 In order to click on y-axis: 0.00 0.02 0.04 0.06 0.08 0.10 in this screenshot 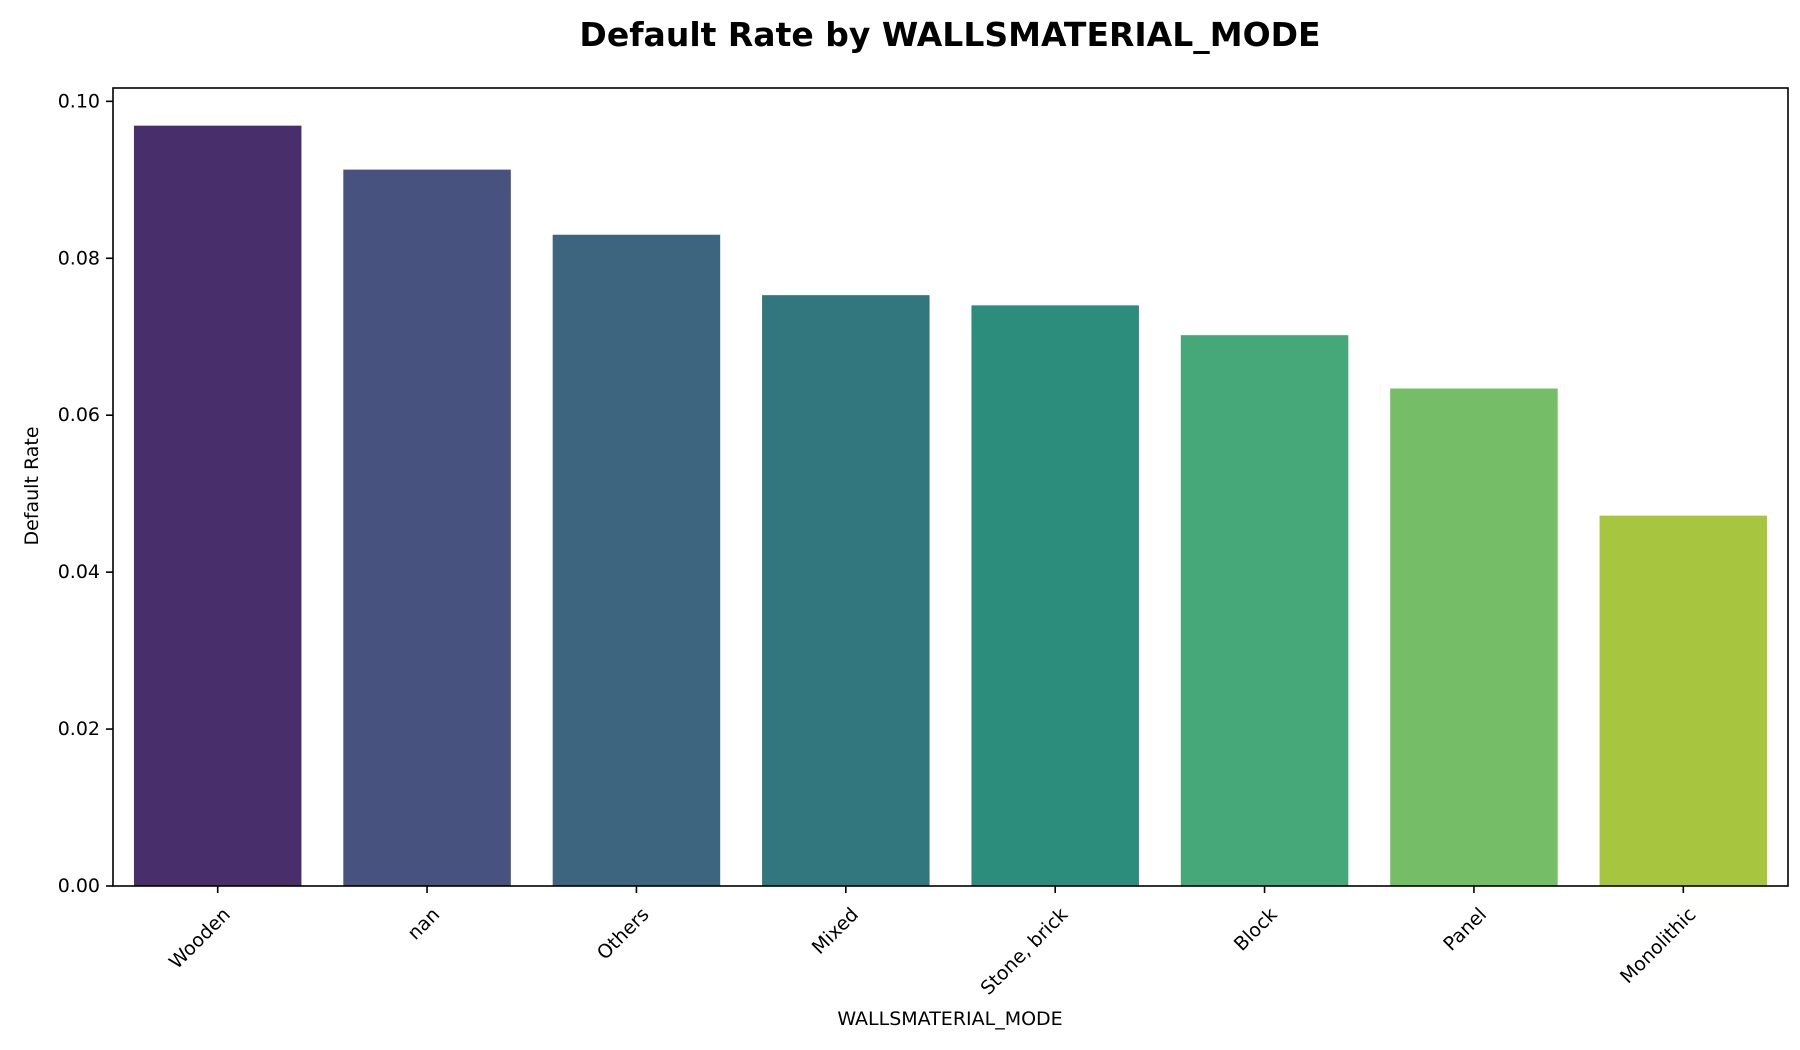, I will do `click(85, 493)`.